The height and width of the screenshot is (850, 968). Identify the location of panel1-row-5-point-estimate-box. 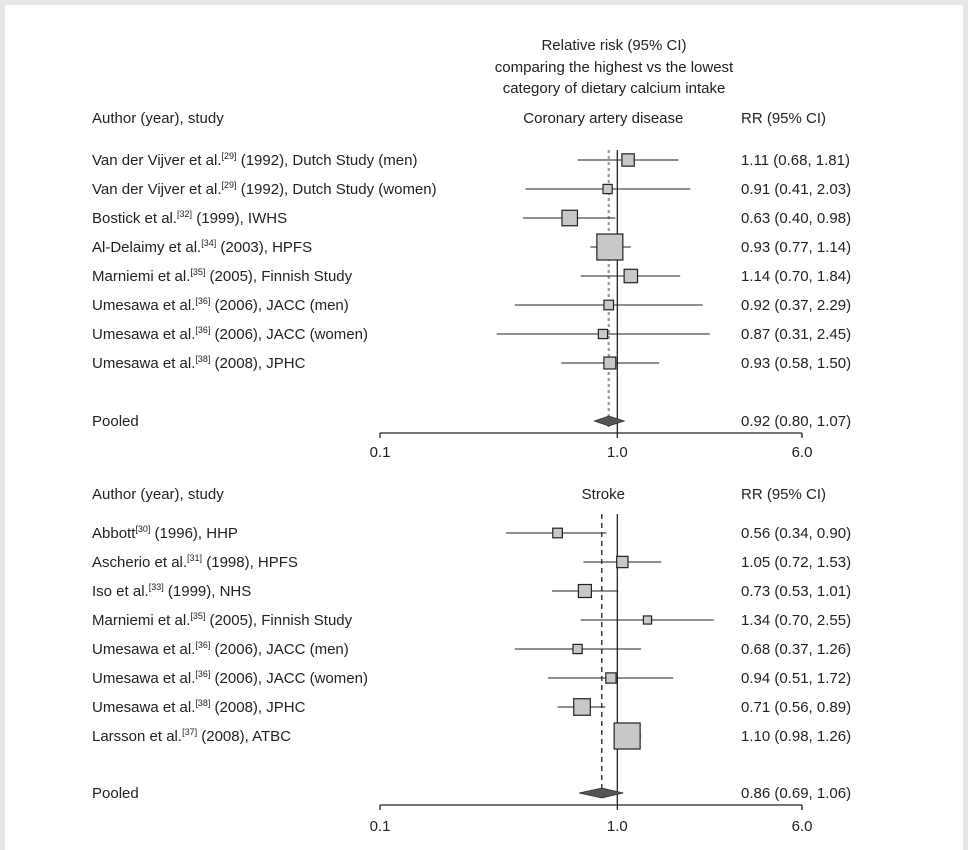
(631, 276).